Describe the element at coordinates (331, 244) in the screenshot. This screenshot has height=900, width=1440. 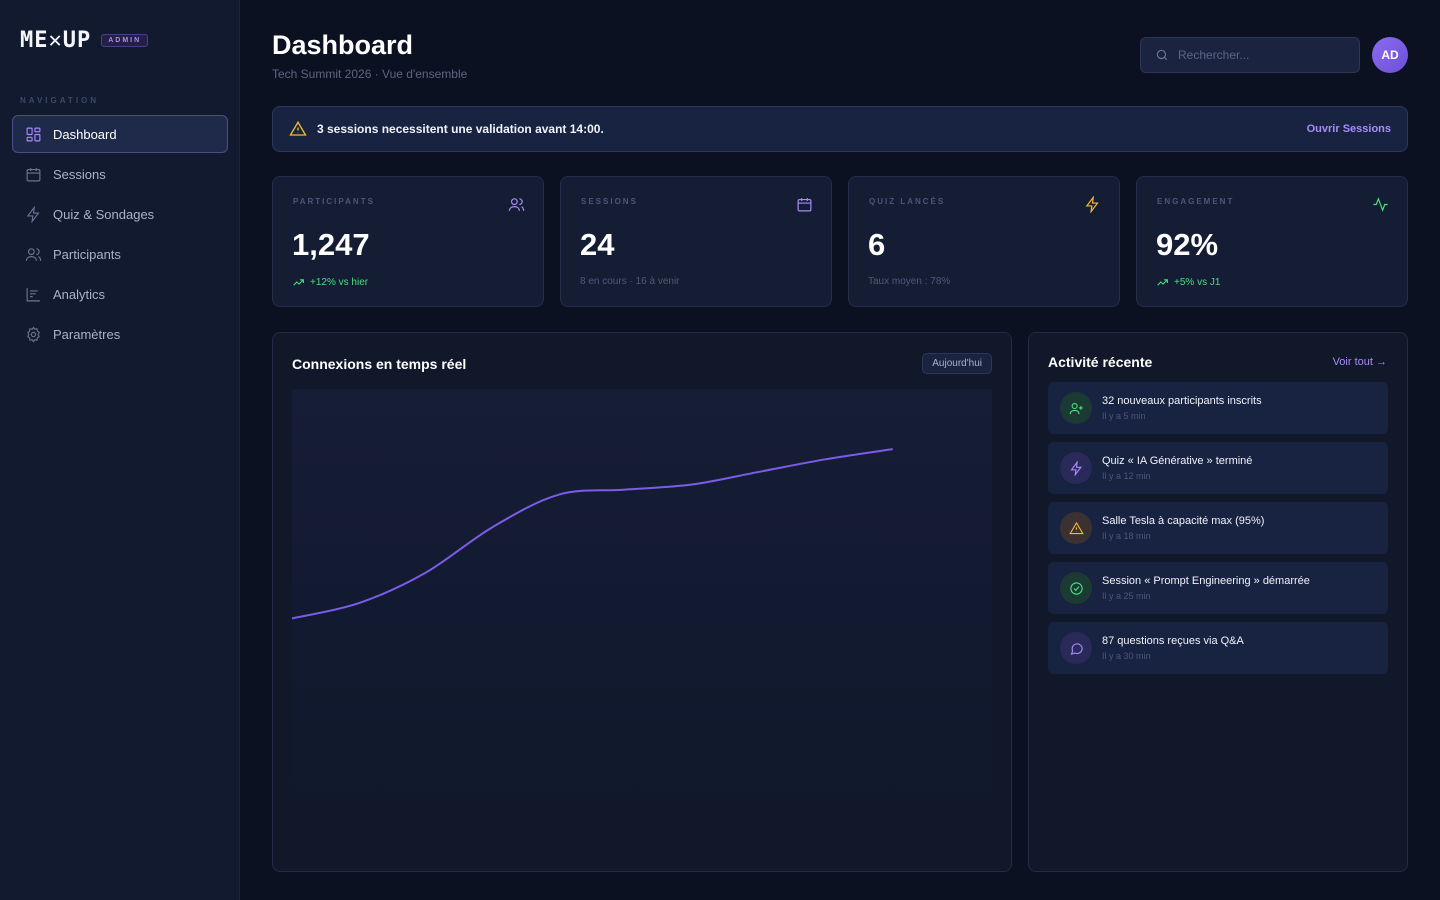
I see `stat-value: 1,247` at that location.